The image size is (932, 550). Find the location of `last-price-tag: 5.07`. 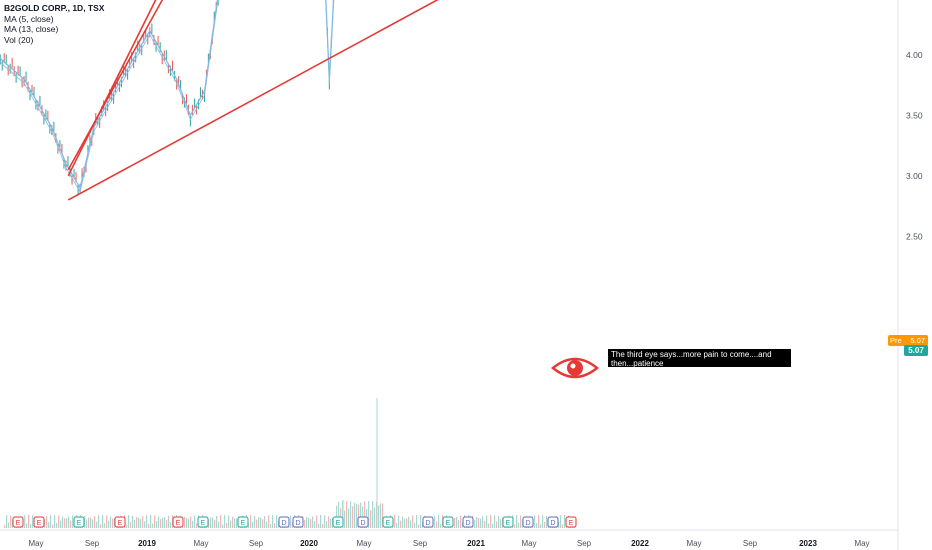

last-price-tag: 5.07 is located at coordinates (916, 350).